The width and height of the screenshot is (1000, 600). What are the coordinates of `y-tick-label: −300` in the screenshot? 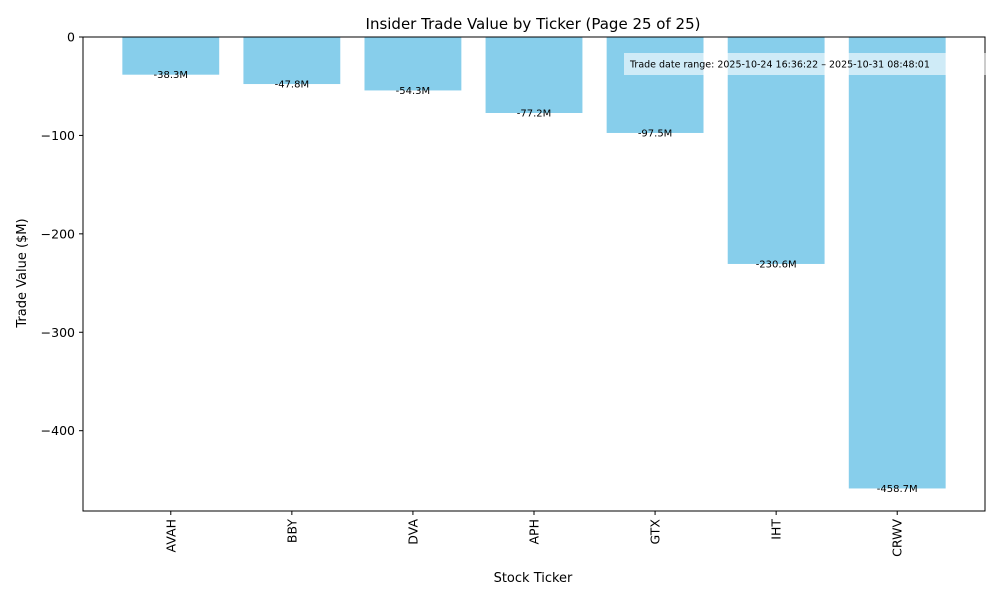 It's located at (58, 332).